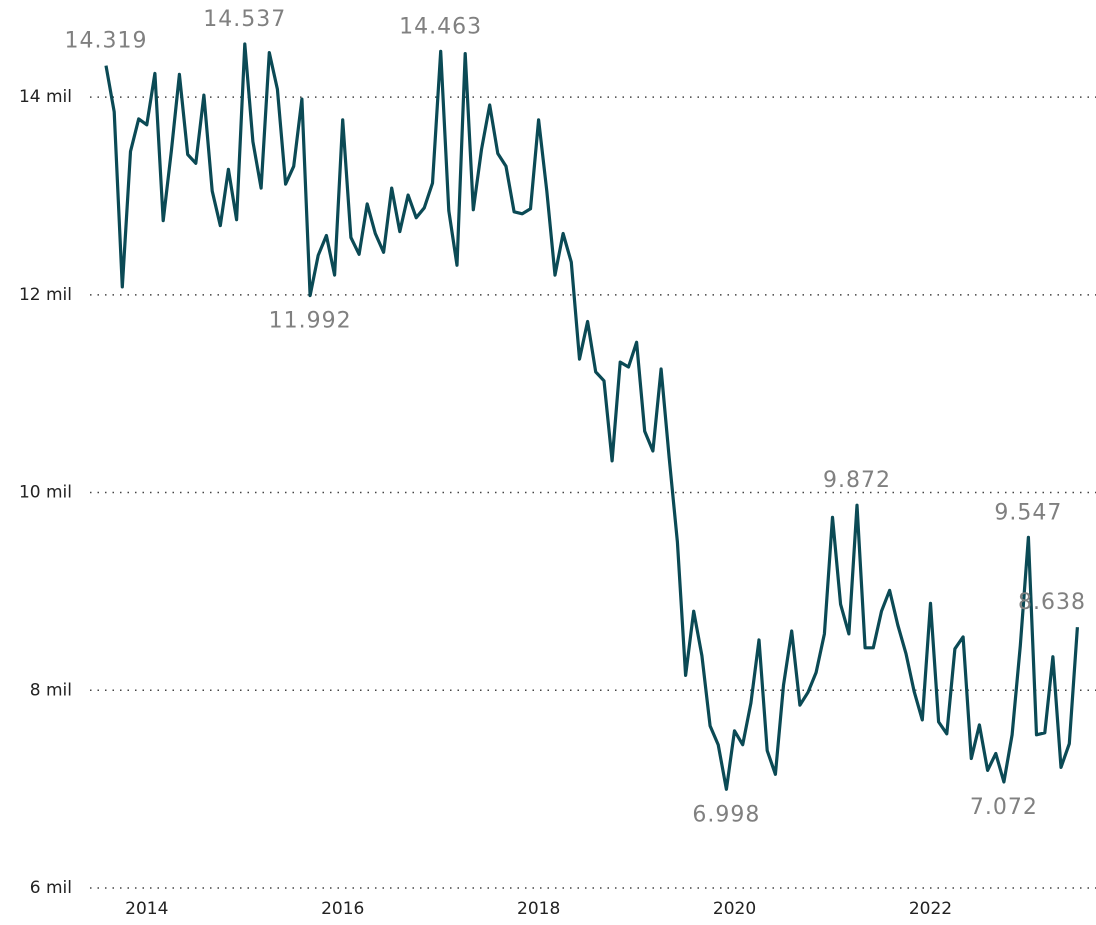 Image resolution: width=1096 pixels, height=925 pixels. Describe the element at coordinates (51, 888) in the screenshot. I see `y-tick-label: 6 mil` at that location.